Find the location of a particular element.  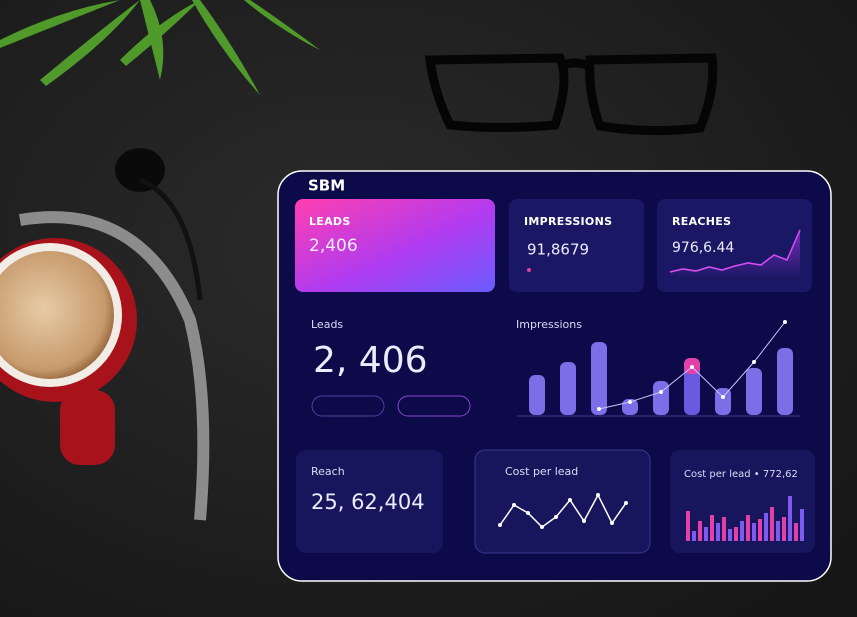

card-value: 2,406 is located at coordinates (333, 246).